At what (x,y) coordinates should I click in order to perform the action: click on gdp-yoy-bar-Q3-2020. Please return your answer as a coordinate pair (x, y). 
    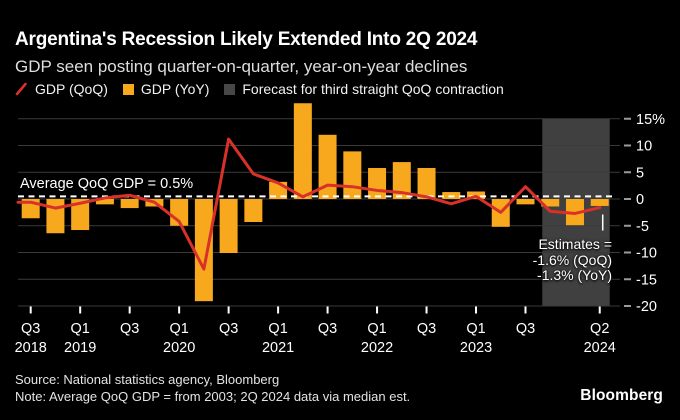
    Looking at the image, I should click on (228, 226).